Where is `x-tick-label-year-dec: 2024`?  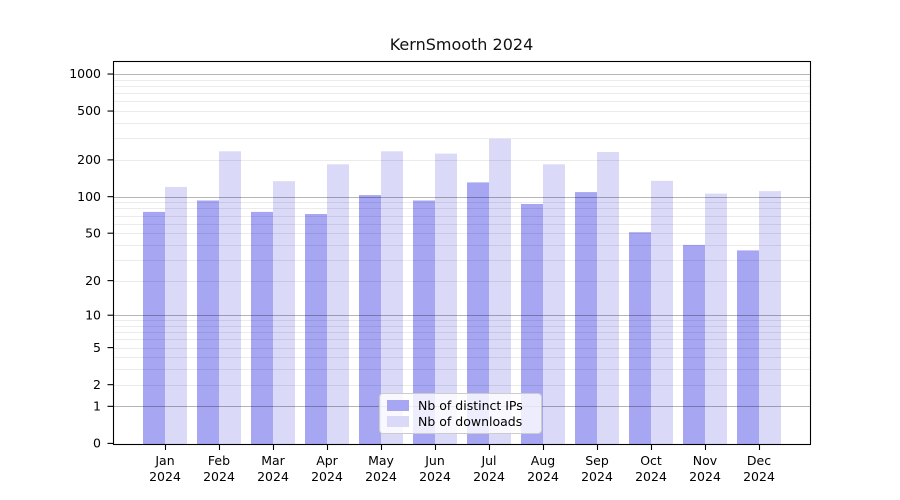
x-tick-label-year-dec: 2024 is located at coordinates (759, 476).